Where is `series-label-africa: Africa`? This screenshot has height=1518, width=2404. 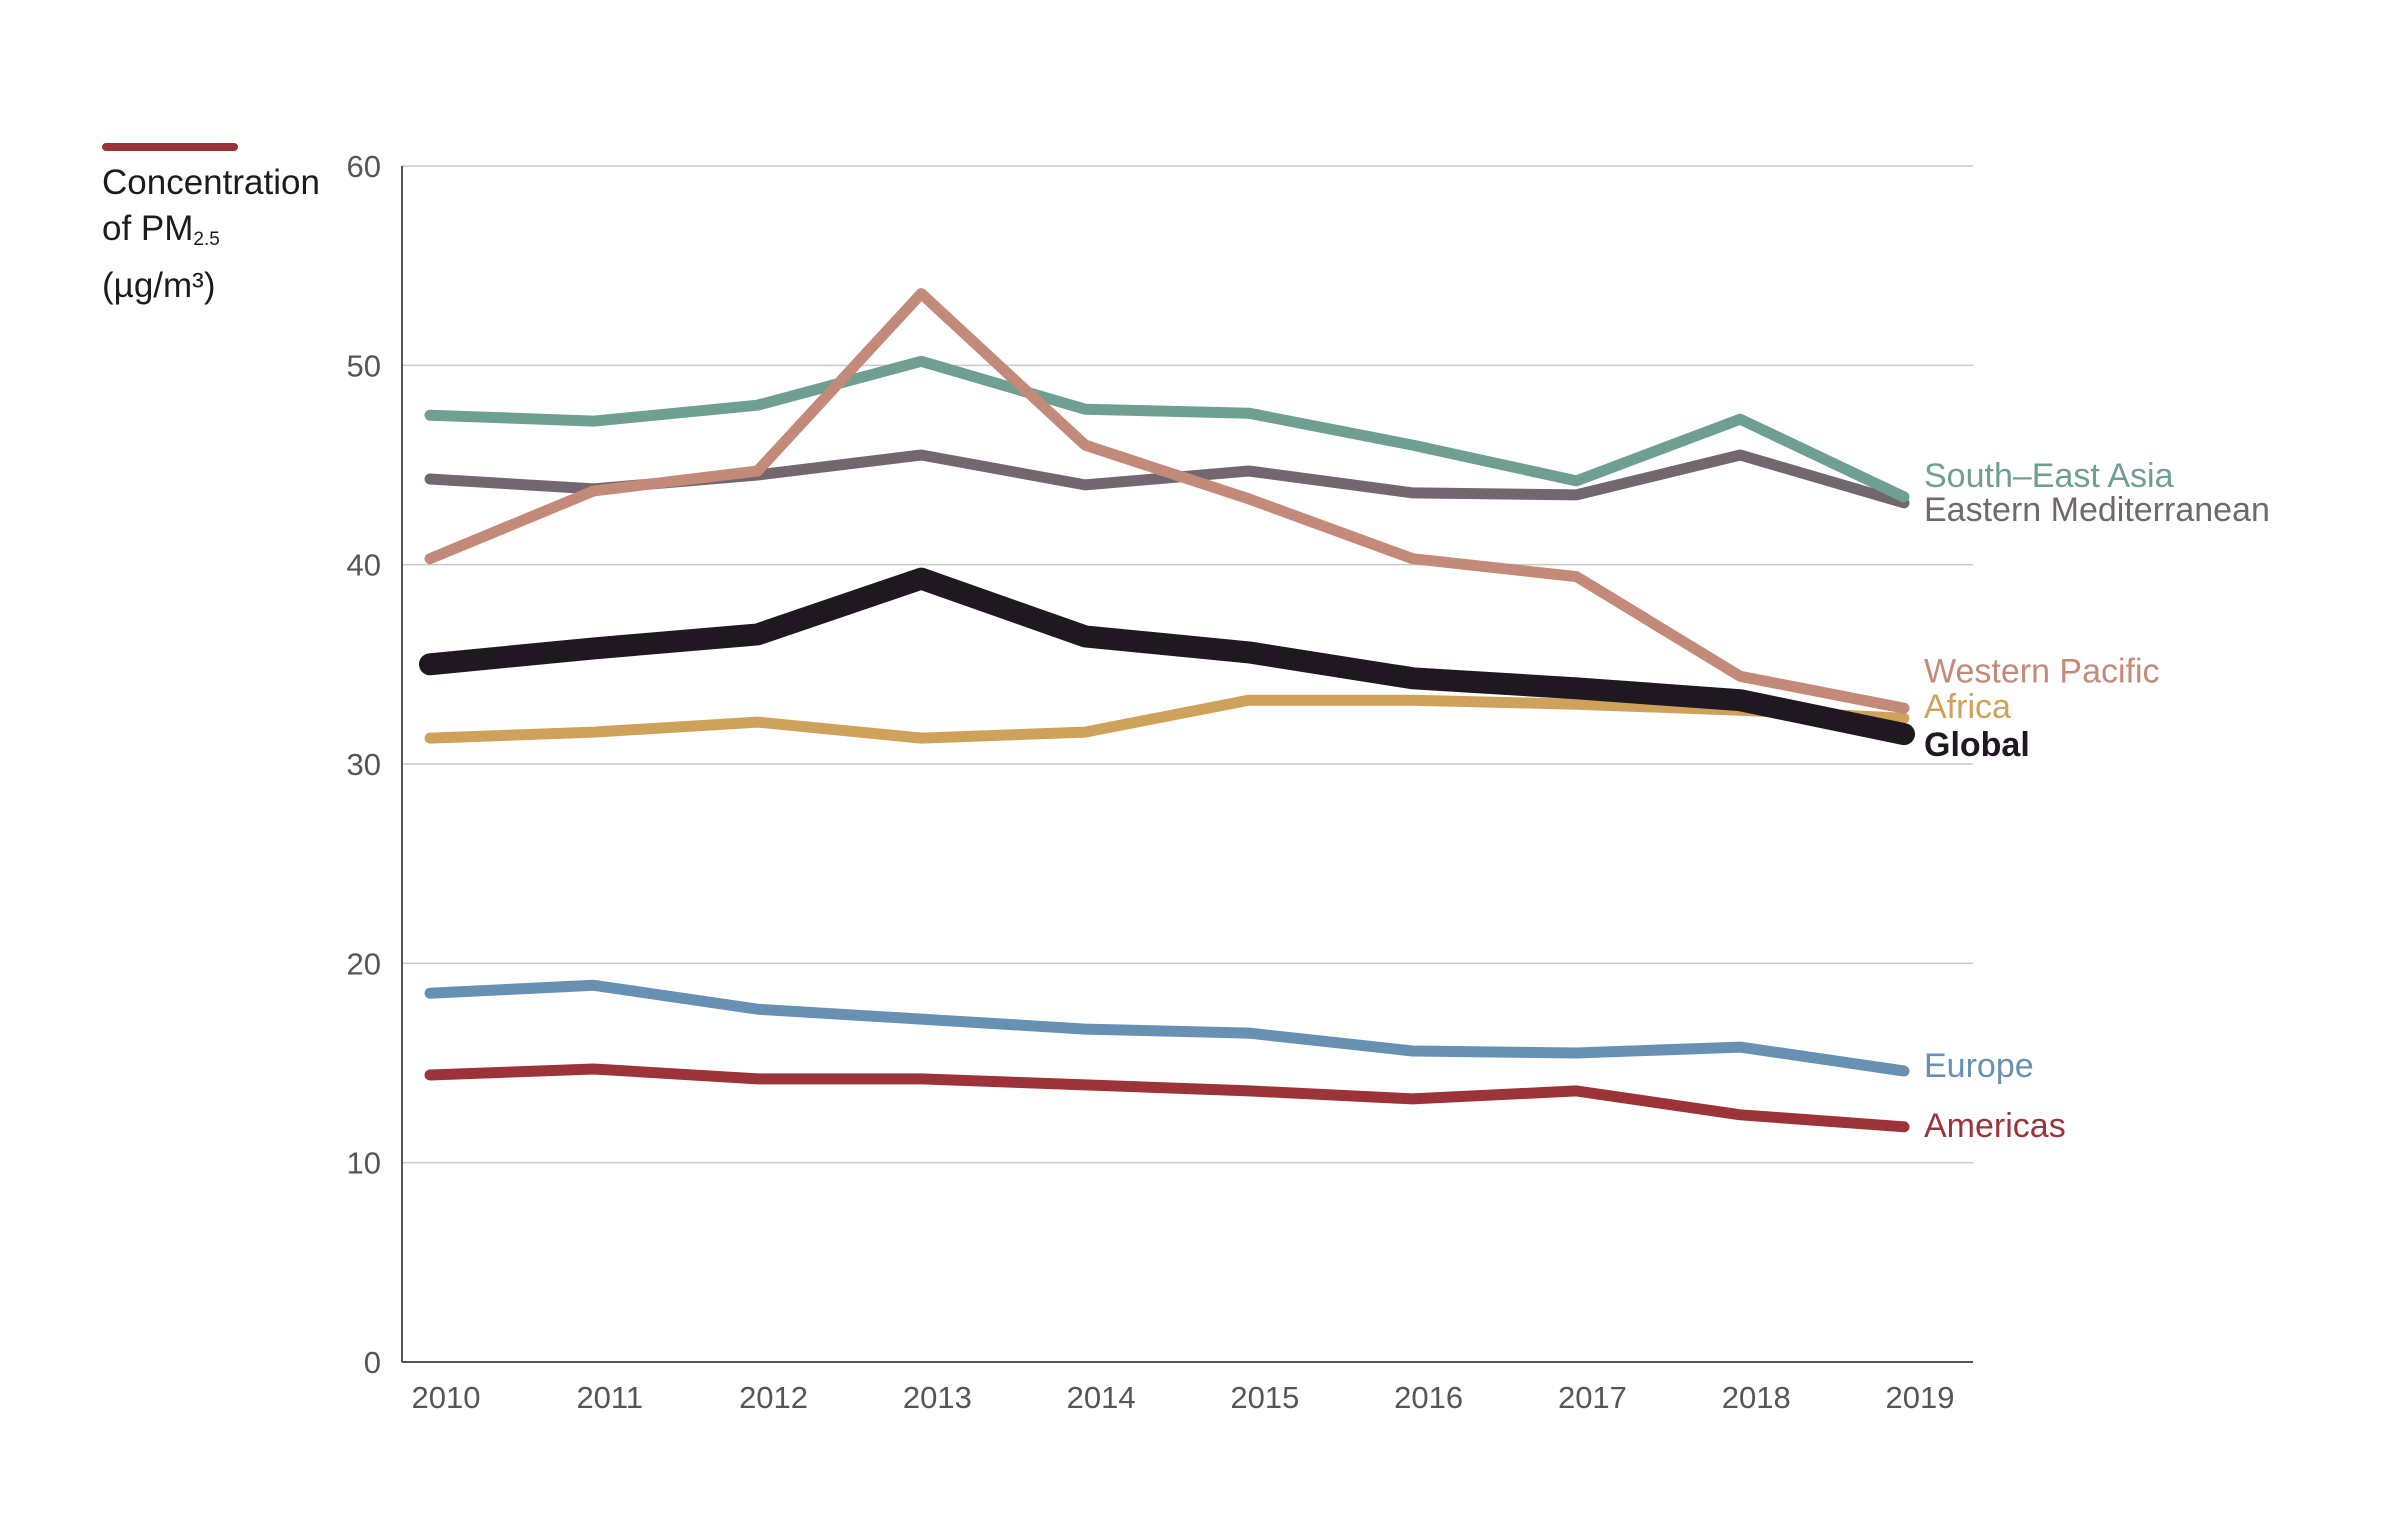
series-label-africa: Africa is located at coordinates (1967, 707).